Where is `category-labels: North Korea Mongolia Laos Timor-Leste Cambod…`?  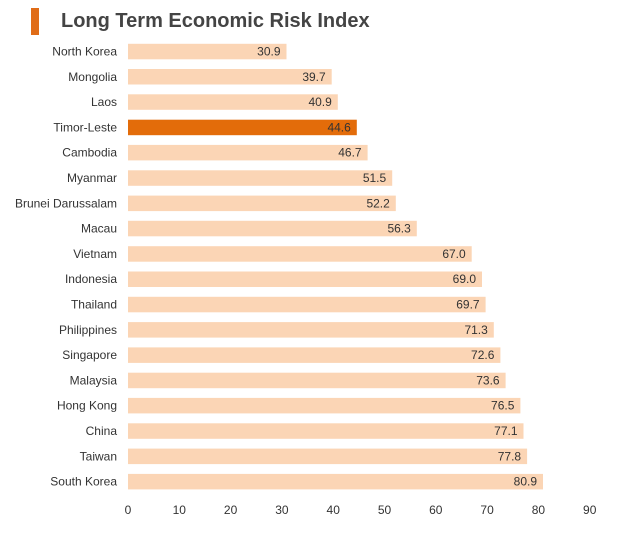 category-labels: North Korea Mongolia Laos Timor-Leste Cambod… is located at coordinates (66, 267).